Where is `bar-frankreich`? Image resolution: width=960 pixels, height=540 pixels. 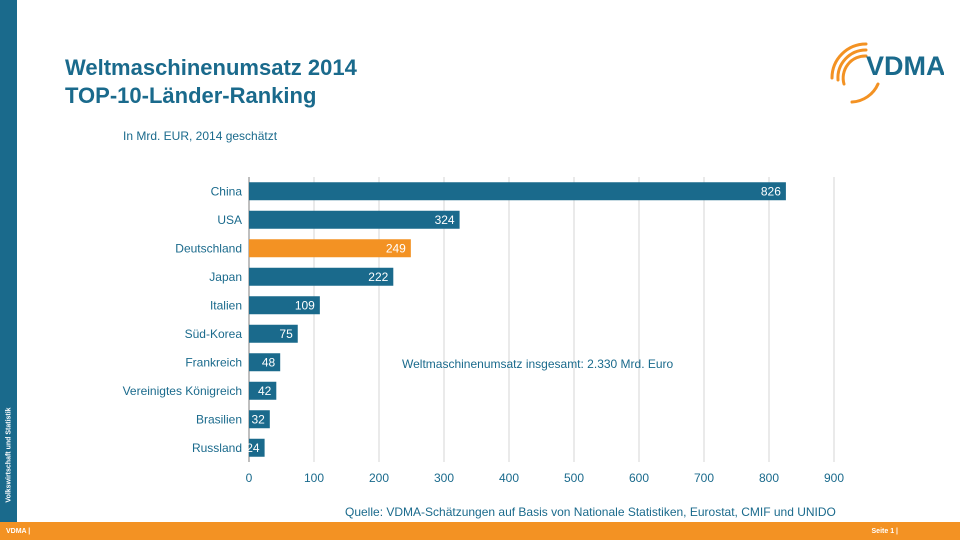
bar-frankreich is located at coordinates (265, 362).